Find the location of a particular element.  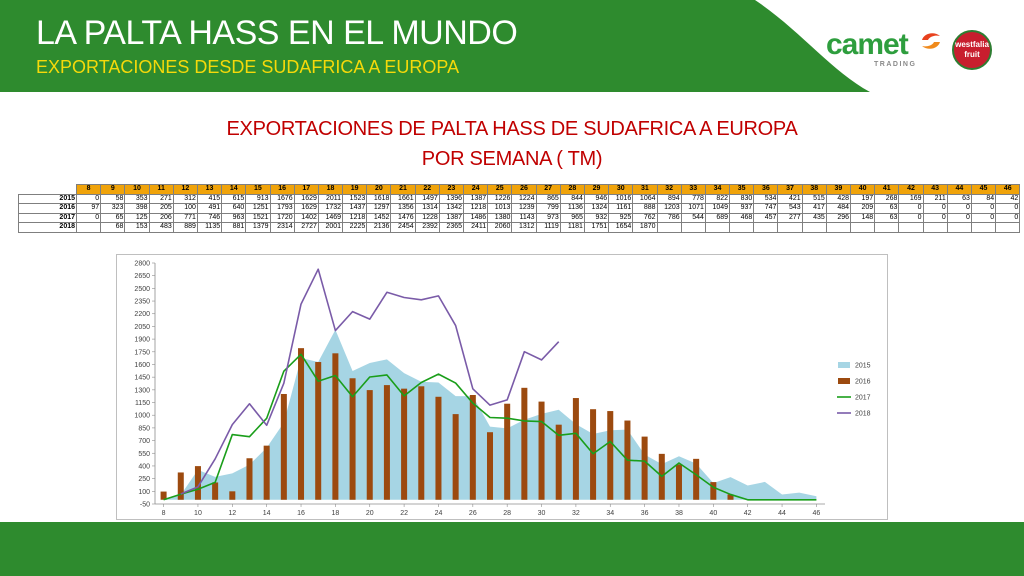

table-cell: 428 is located at coordinates (838, 198).